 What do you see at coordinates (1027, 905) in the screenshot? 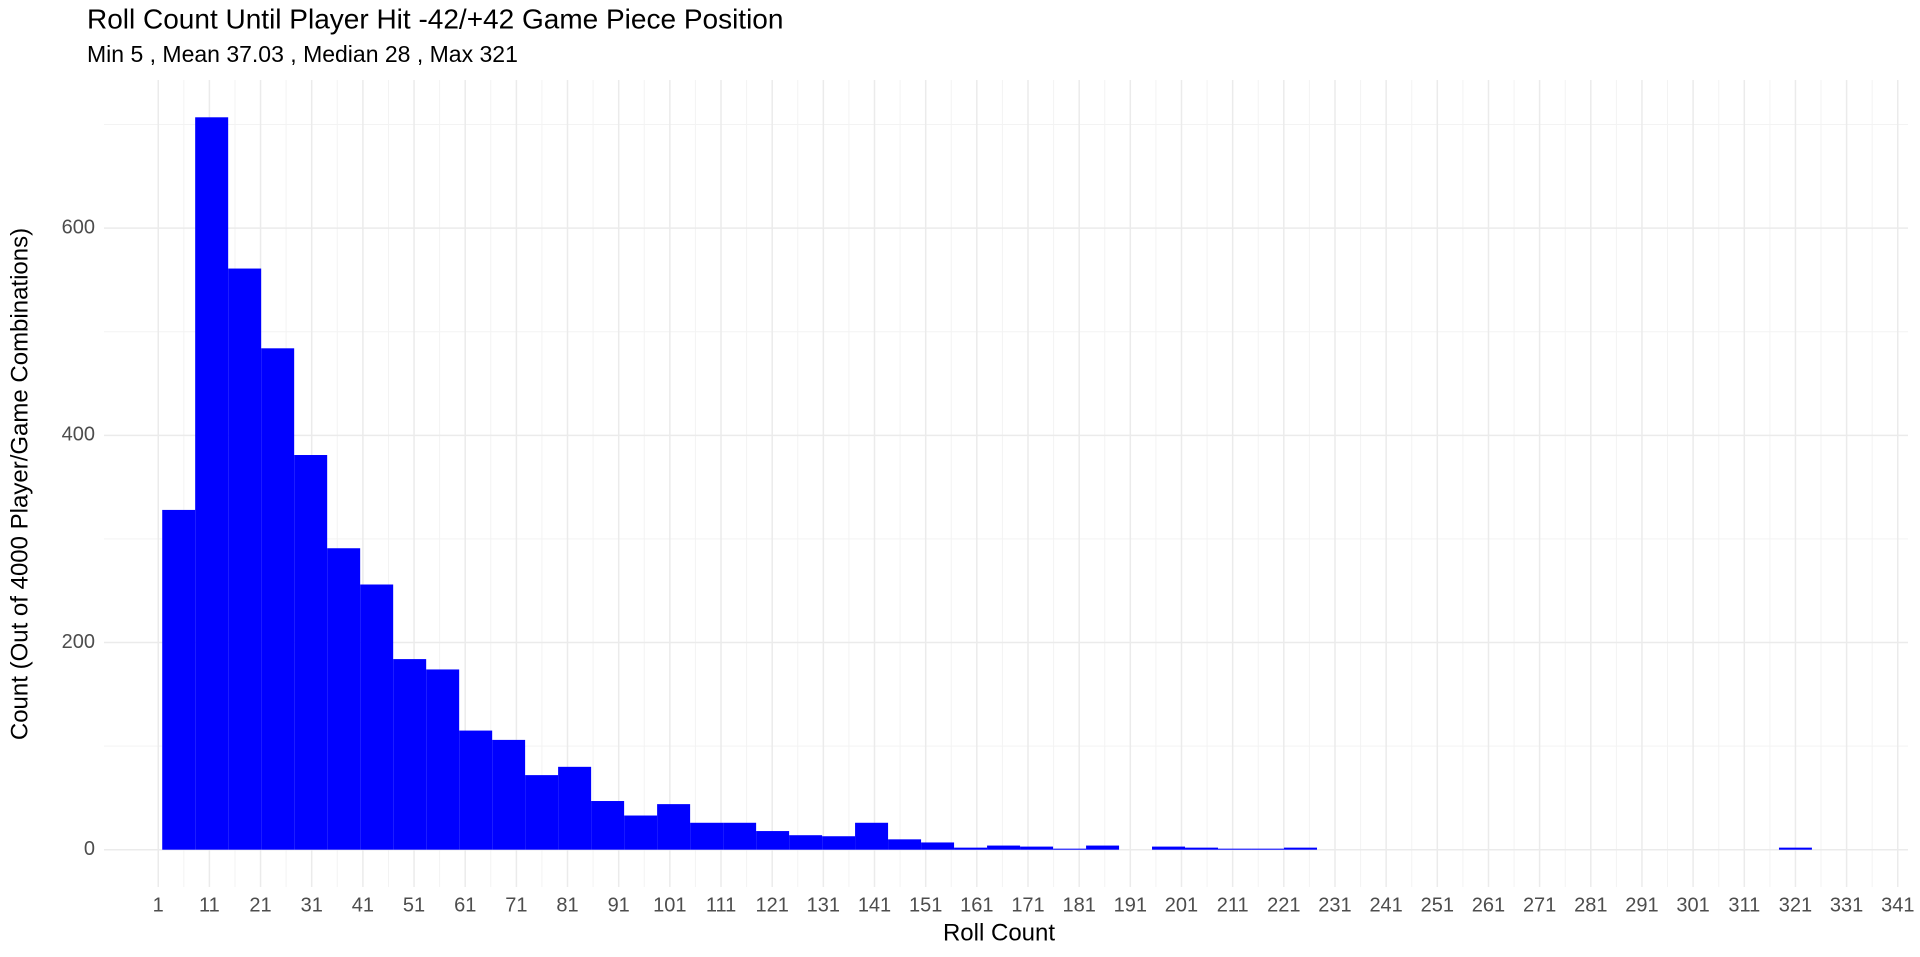
I see `x-tick-label: 171` at bounding box center [1027, 905].